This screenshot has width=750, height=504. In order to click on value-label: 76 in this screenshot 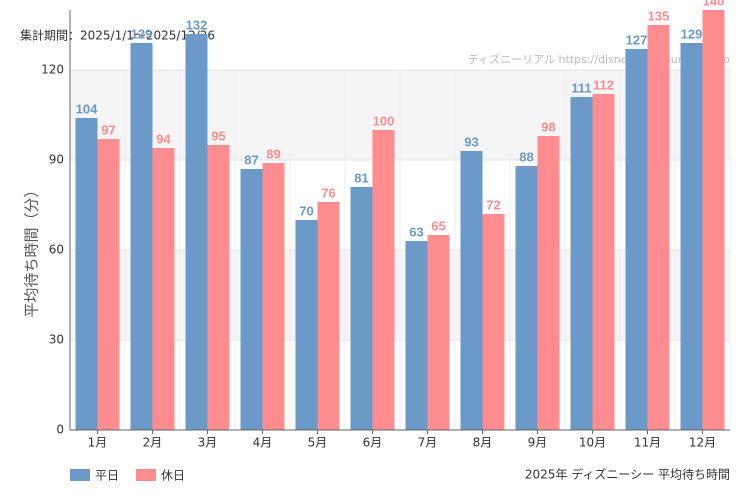, I will do `click(328, 192)`.